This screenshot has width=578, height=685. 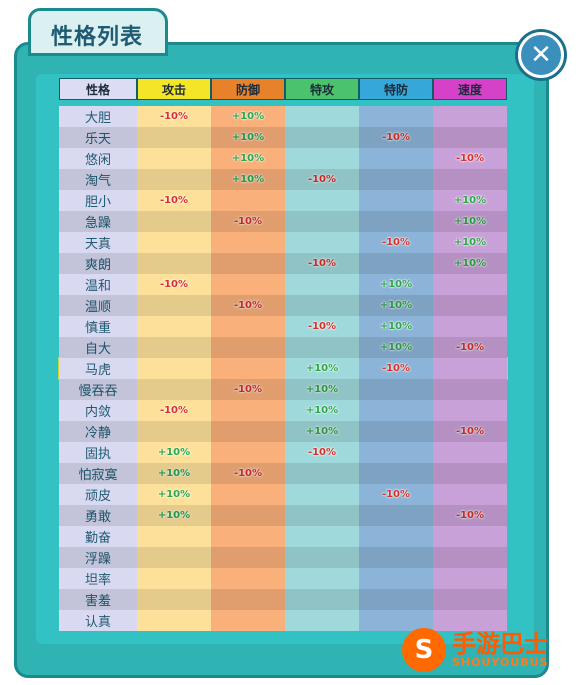 What do you see at coordinates (98, 515) in the screenshot?
I see `cell-nature: 勇敢` at bounding box center [98, 515].